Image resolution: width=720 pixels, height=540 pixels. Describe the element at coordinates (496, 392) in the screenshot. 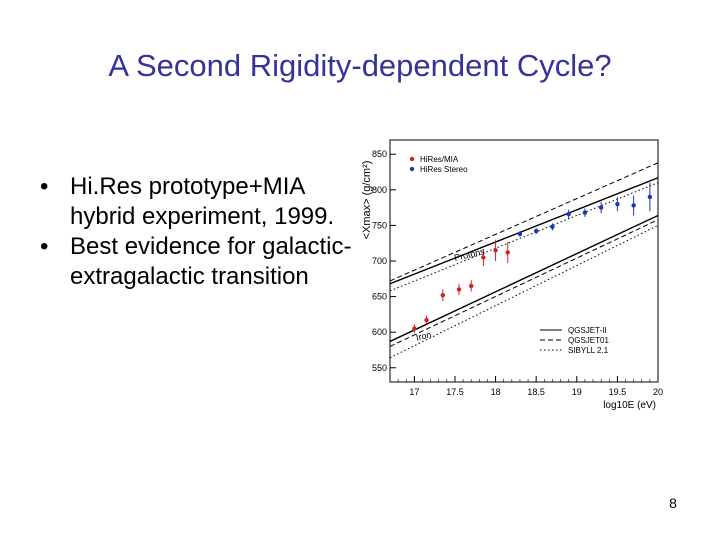

I see `x-tick-label: 18` at that location.